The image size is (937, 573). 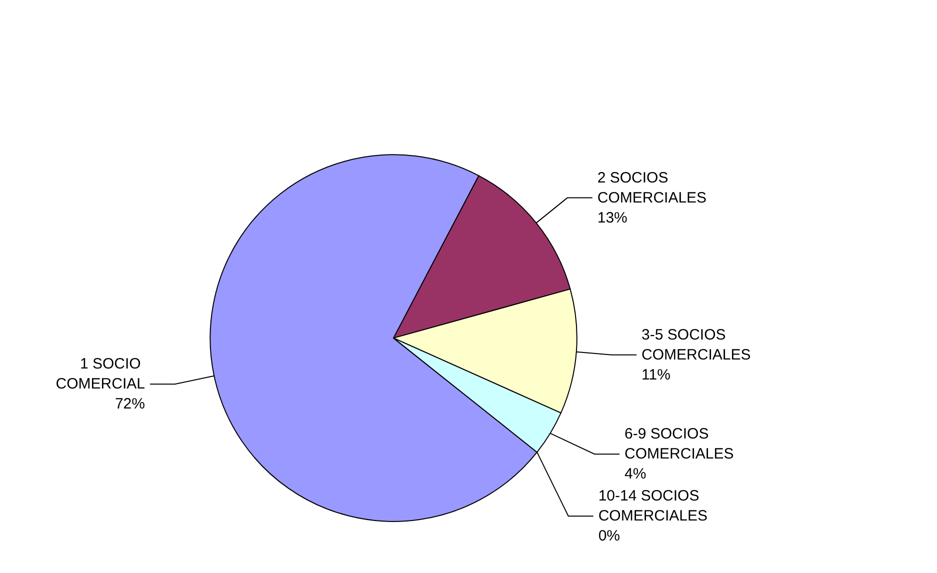 I want to click on category-label: 10-14 SOCIOS COMERCIALES, so click(x=653, y=506).